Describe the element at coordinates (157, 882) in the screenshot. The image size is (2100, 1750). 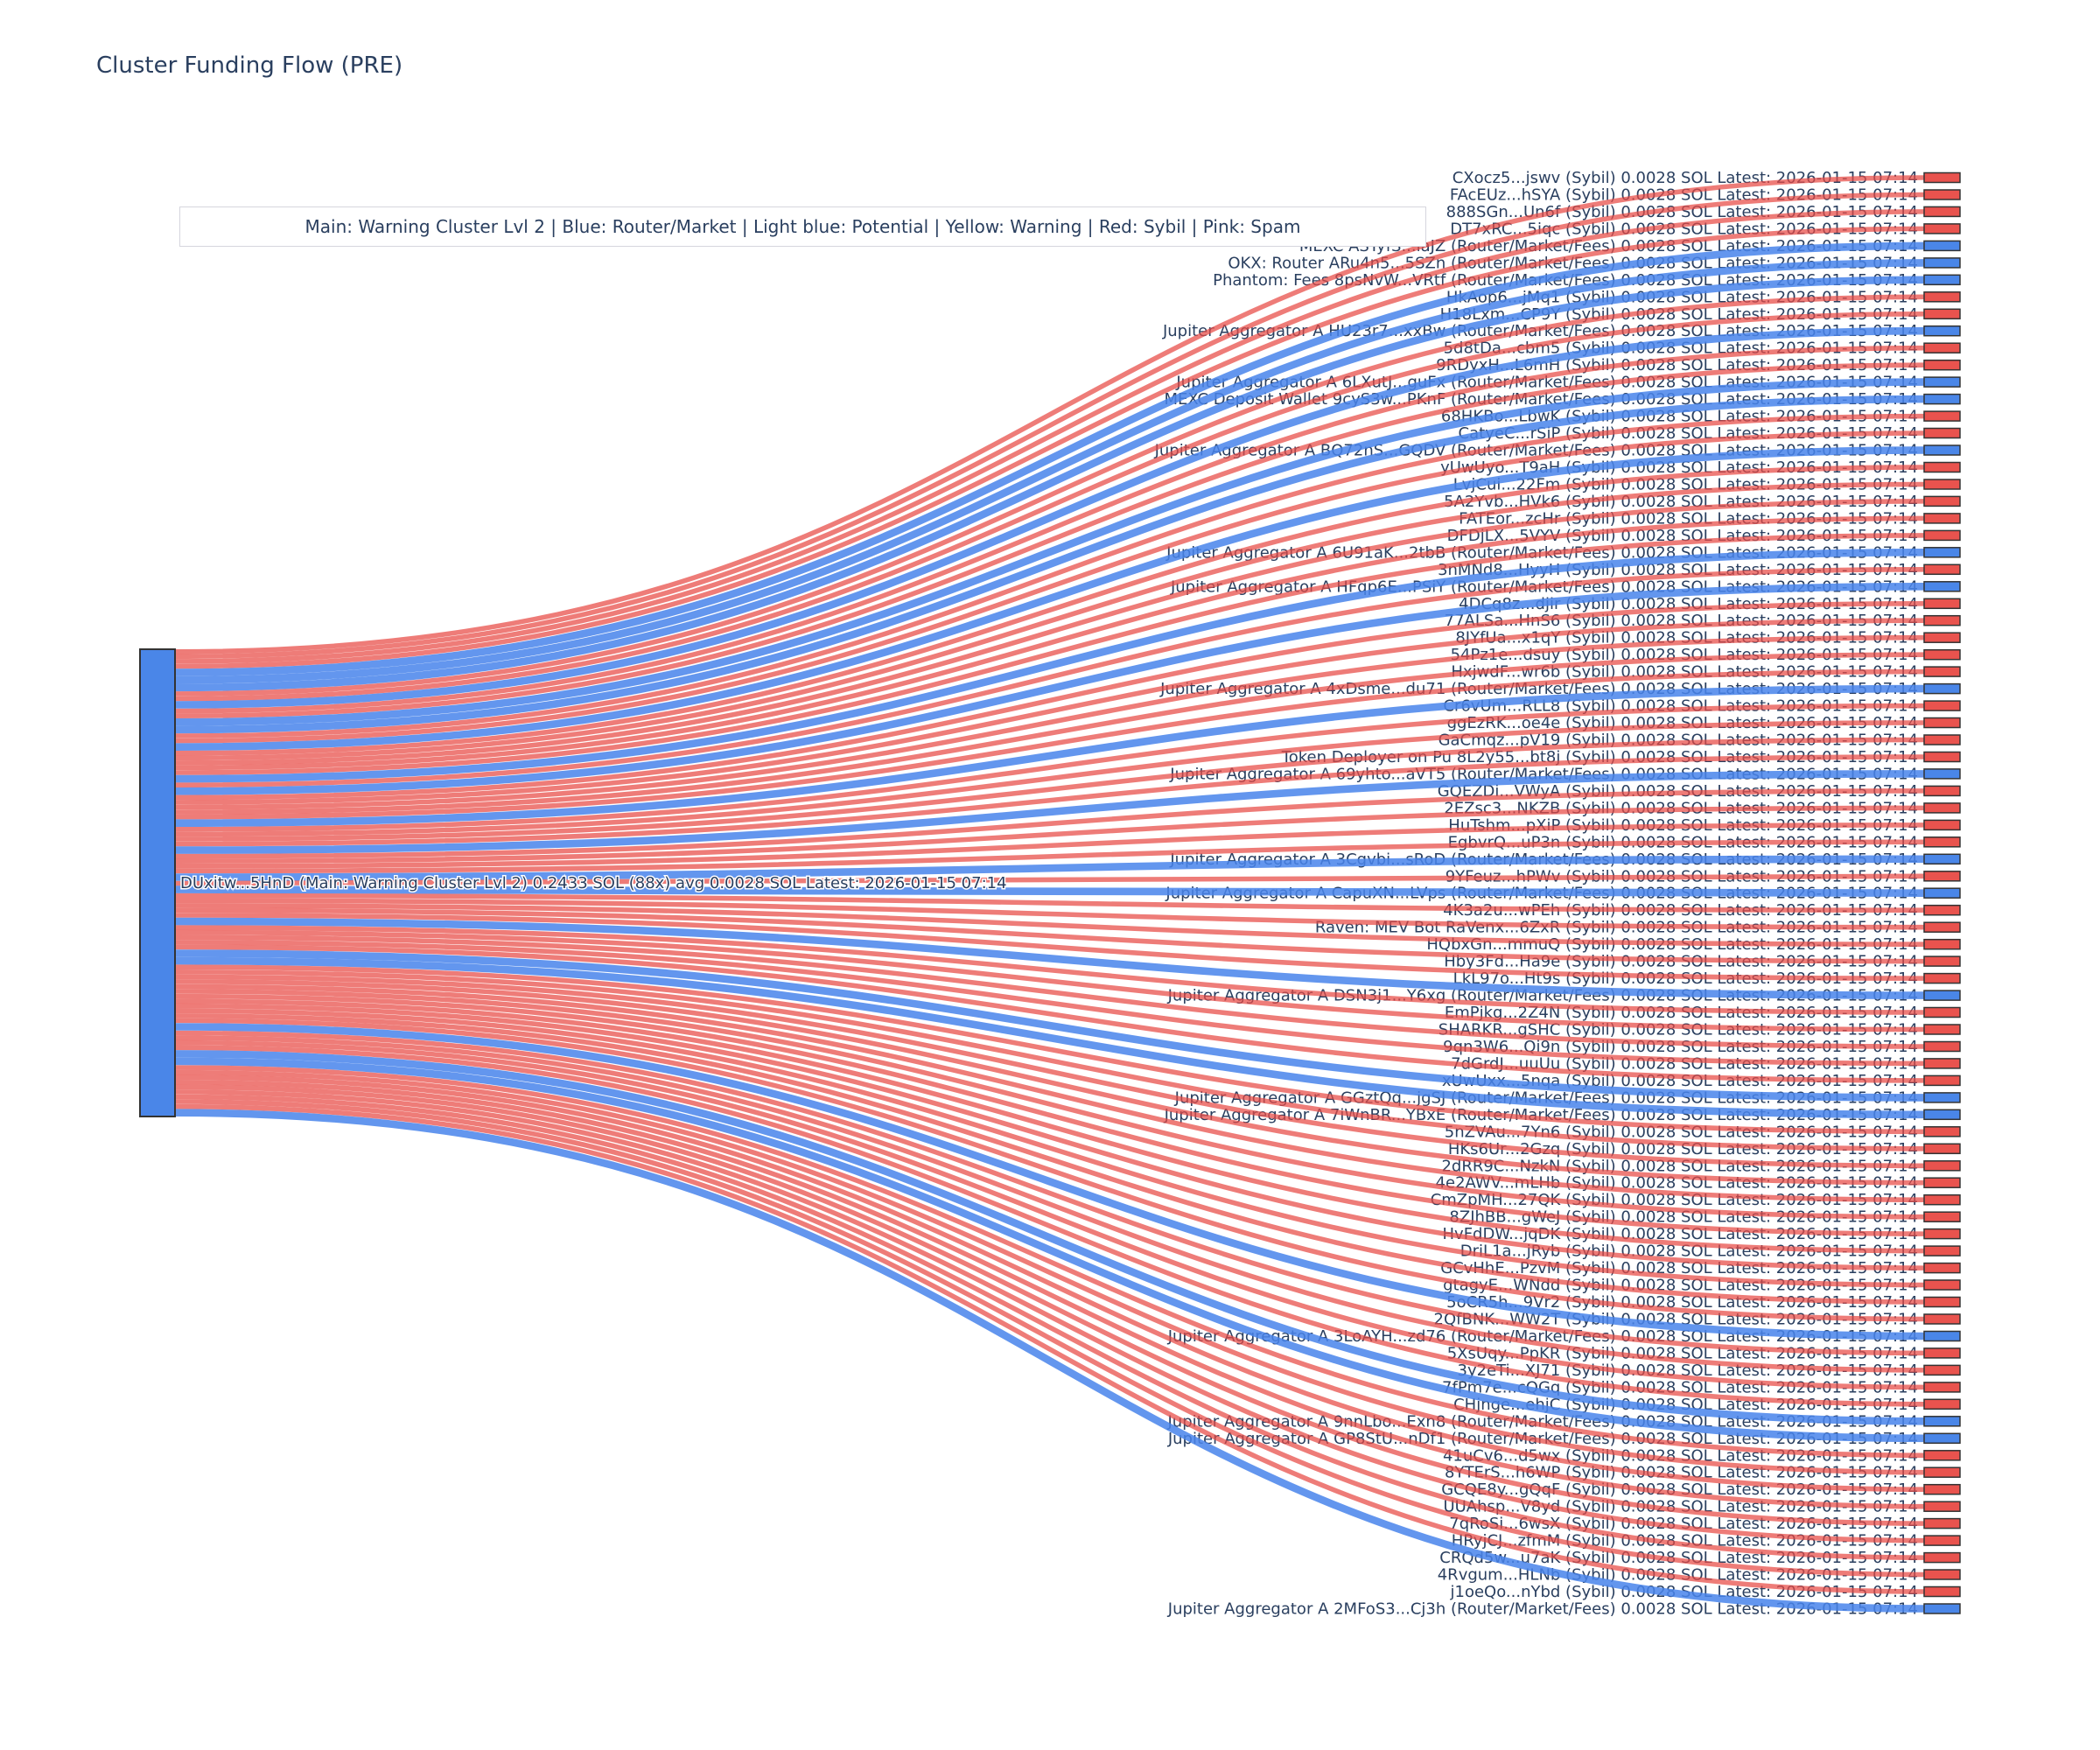
I see `main-node` at that location.